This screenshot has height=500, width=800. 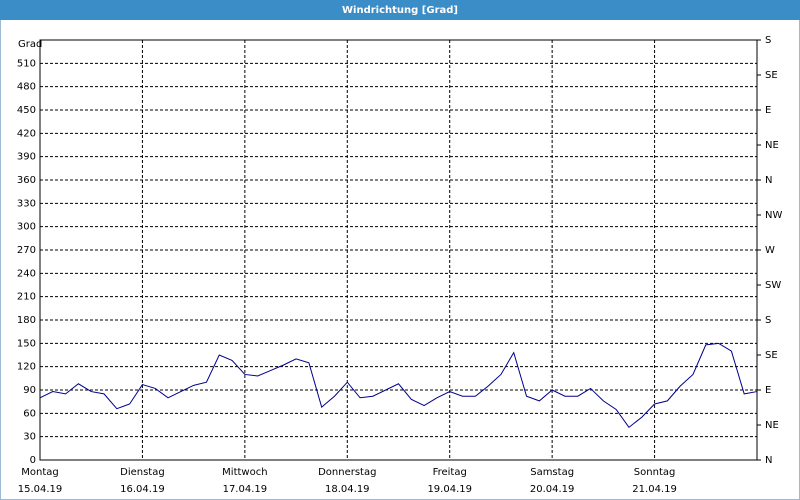 I want to click on y-tick-label: 330, so click(x=26, y=203).